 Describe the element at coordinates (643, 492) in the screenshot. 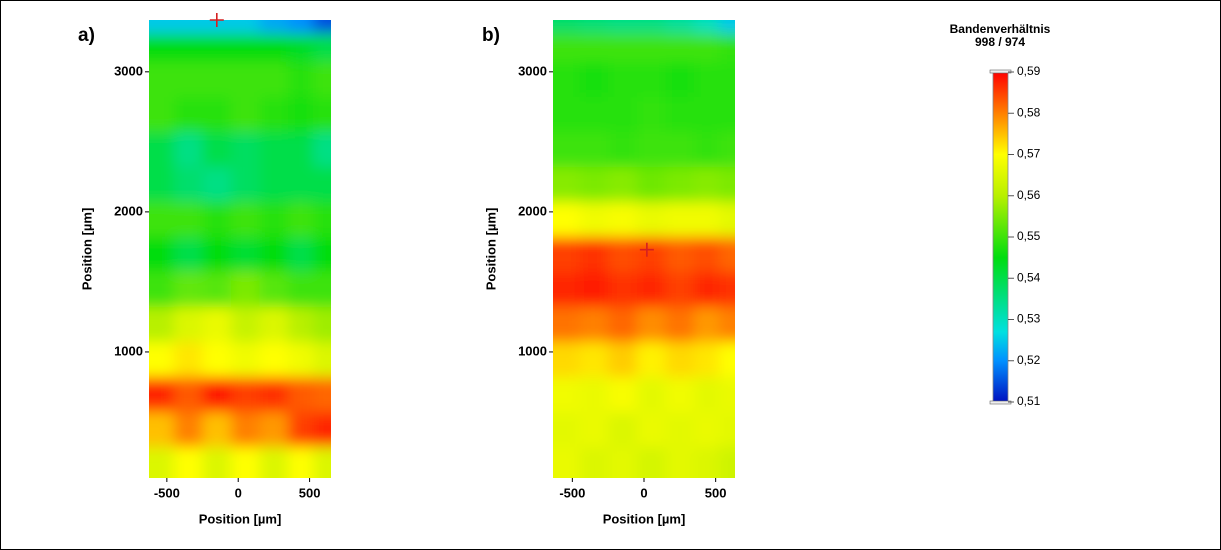

I see `x-tick-label: 0` at that location.